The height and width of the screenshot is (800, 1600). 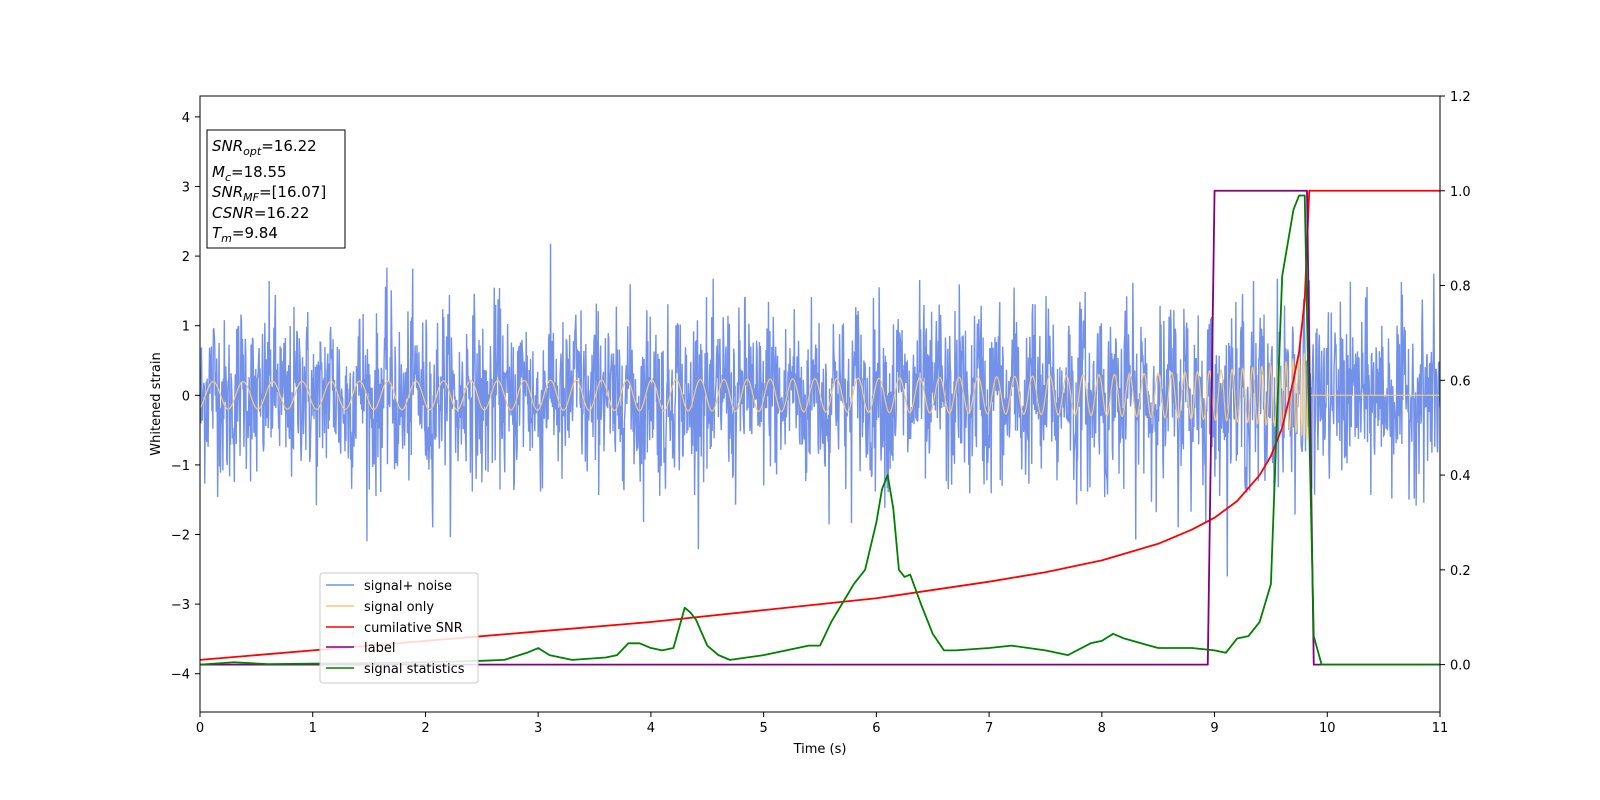 I want to click on y-tick-right-label: 0.2, so click(x=1460, y=571).